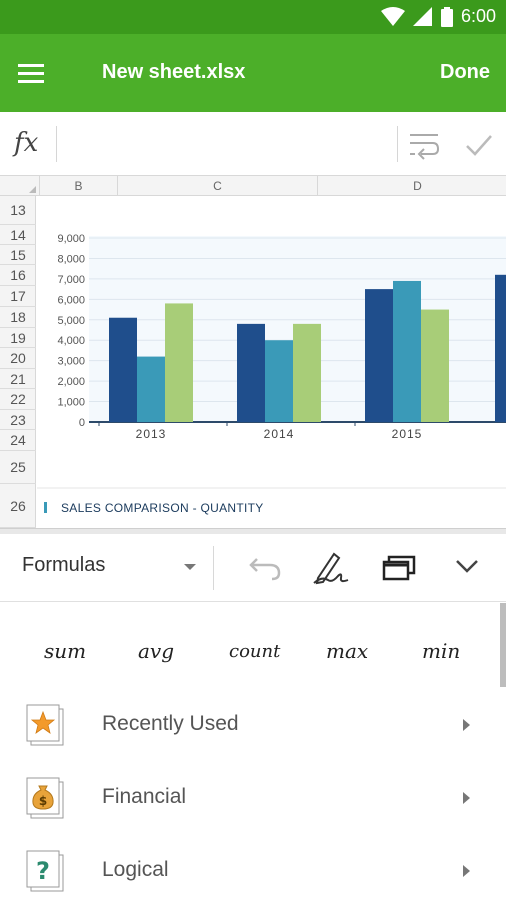  Describe the element at coordinates (174, 72) in the screenshot. I see `document-title: New sheet.xlsx` at that location.